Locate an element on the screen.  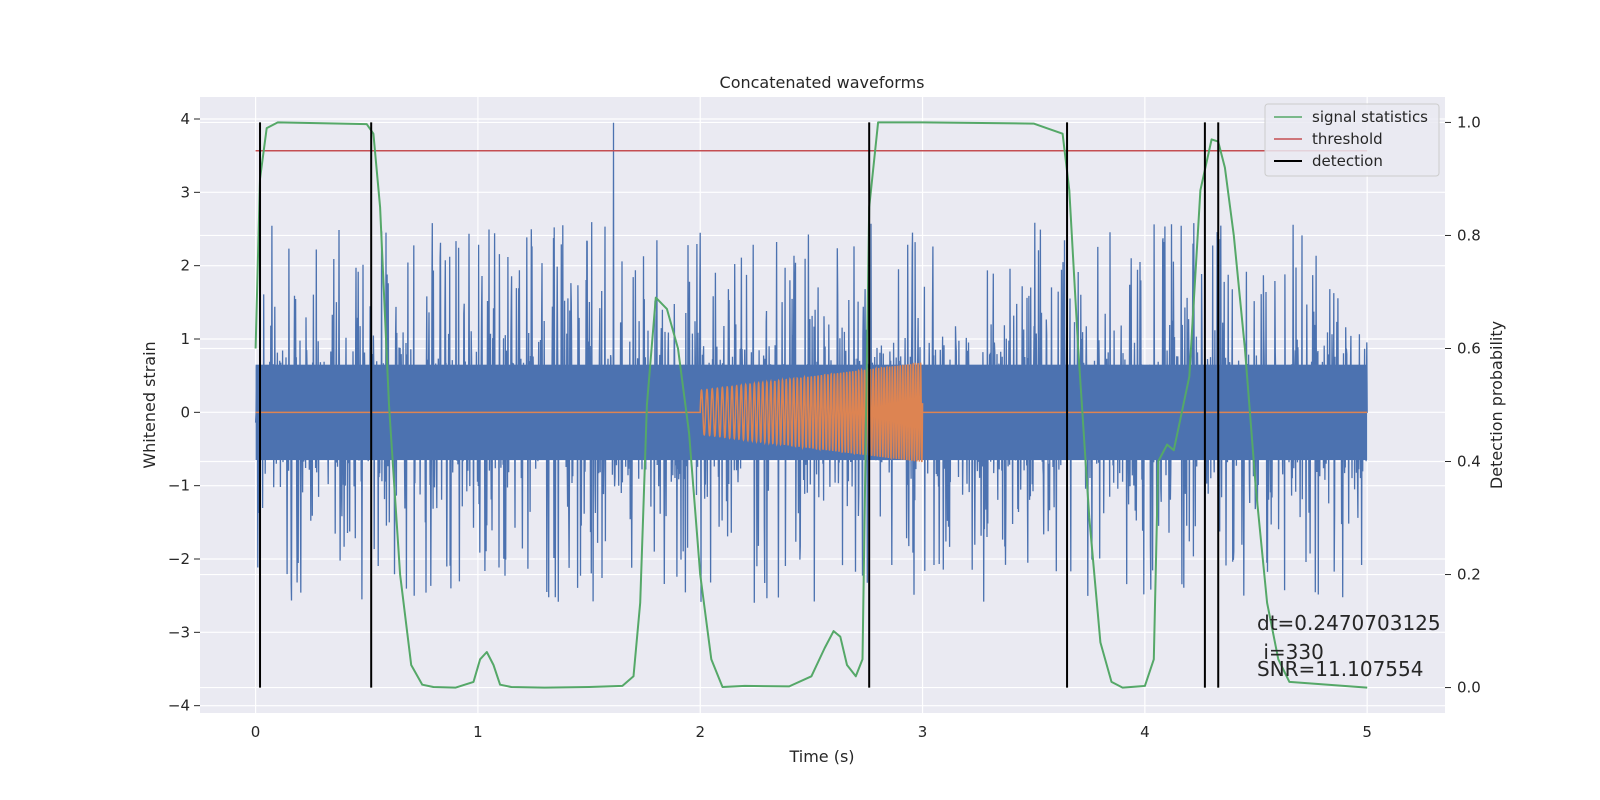
y-tick-labels: −4 −3 −2 −1 0 1 2 3 4 is located at coordinates (184, 412).